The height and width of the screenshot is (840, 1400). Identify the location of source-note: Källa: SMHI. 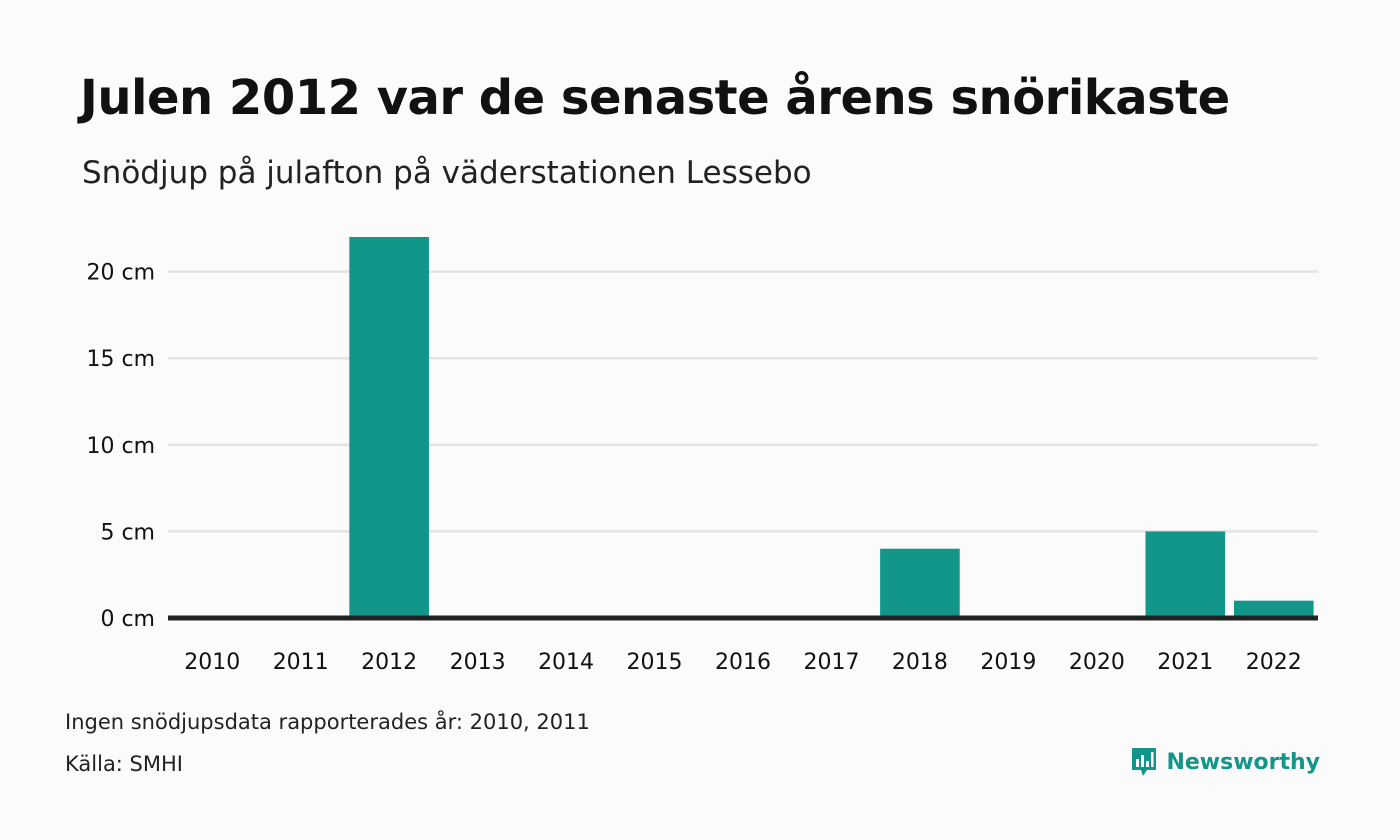
(124, 764).